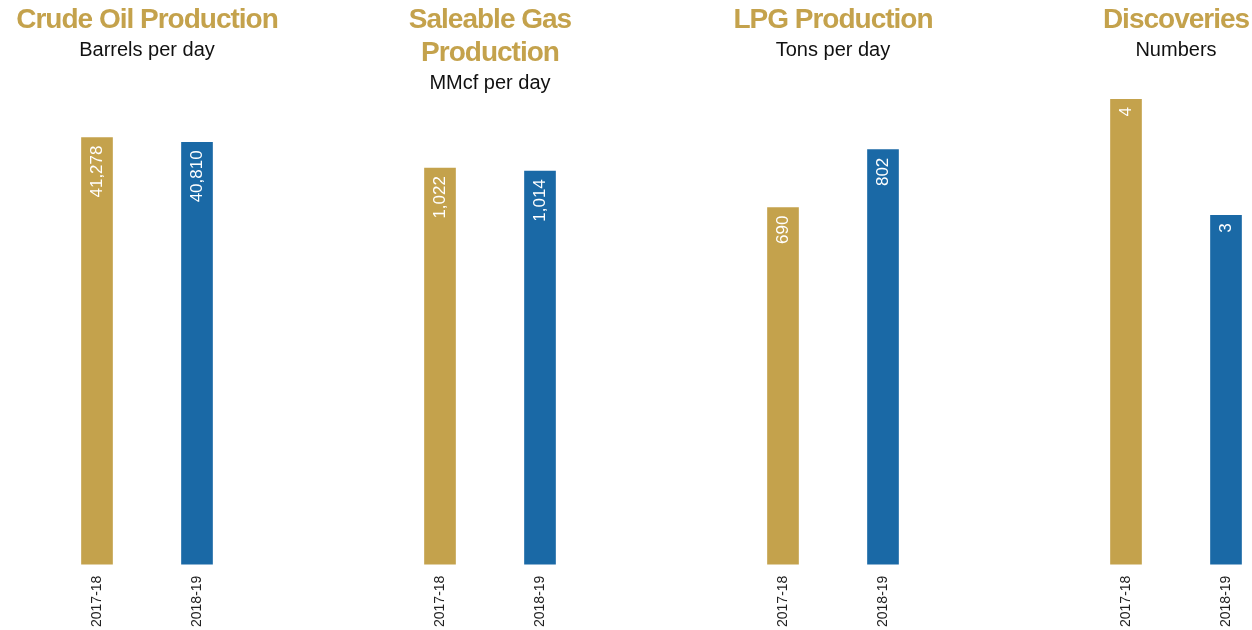 This screenshot has width=1252, height=630. I want to click on chart-title: Discoveries, so click(1176, 18).